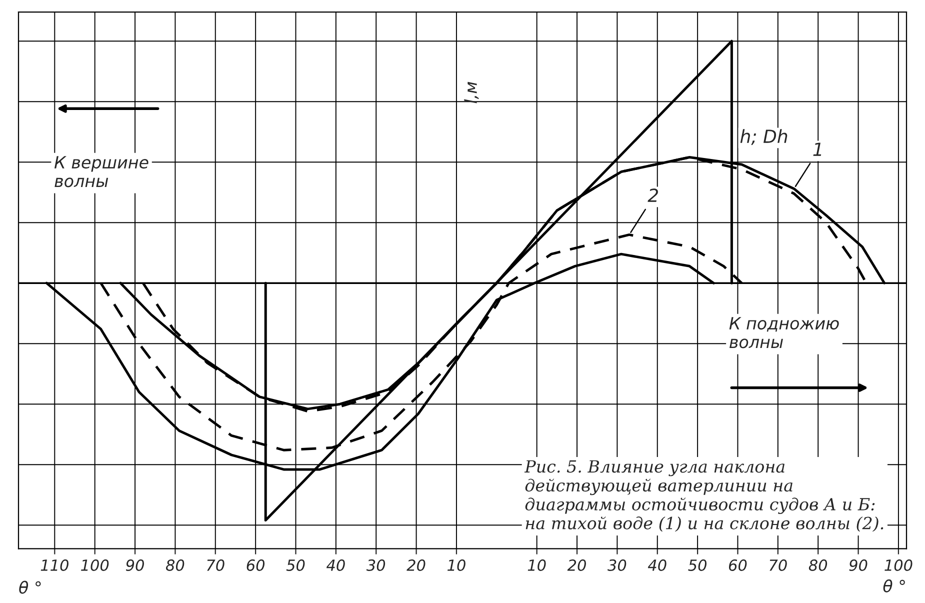  Describe the element at coordinates (471, 93) in the screenshot. I see `y-axis-title: l,м` at that location.